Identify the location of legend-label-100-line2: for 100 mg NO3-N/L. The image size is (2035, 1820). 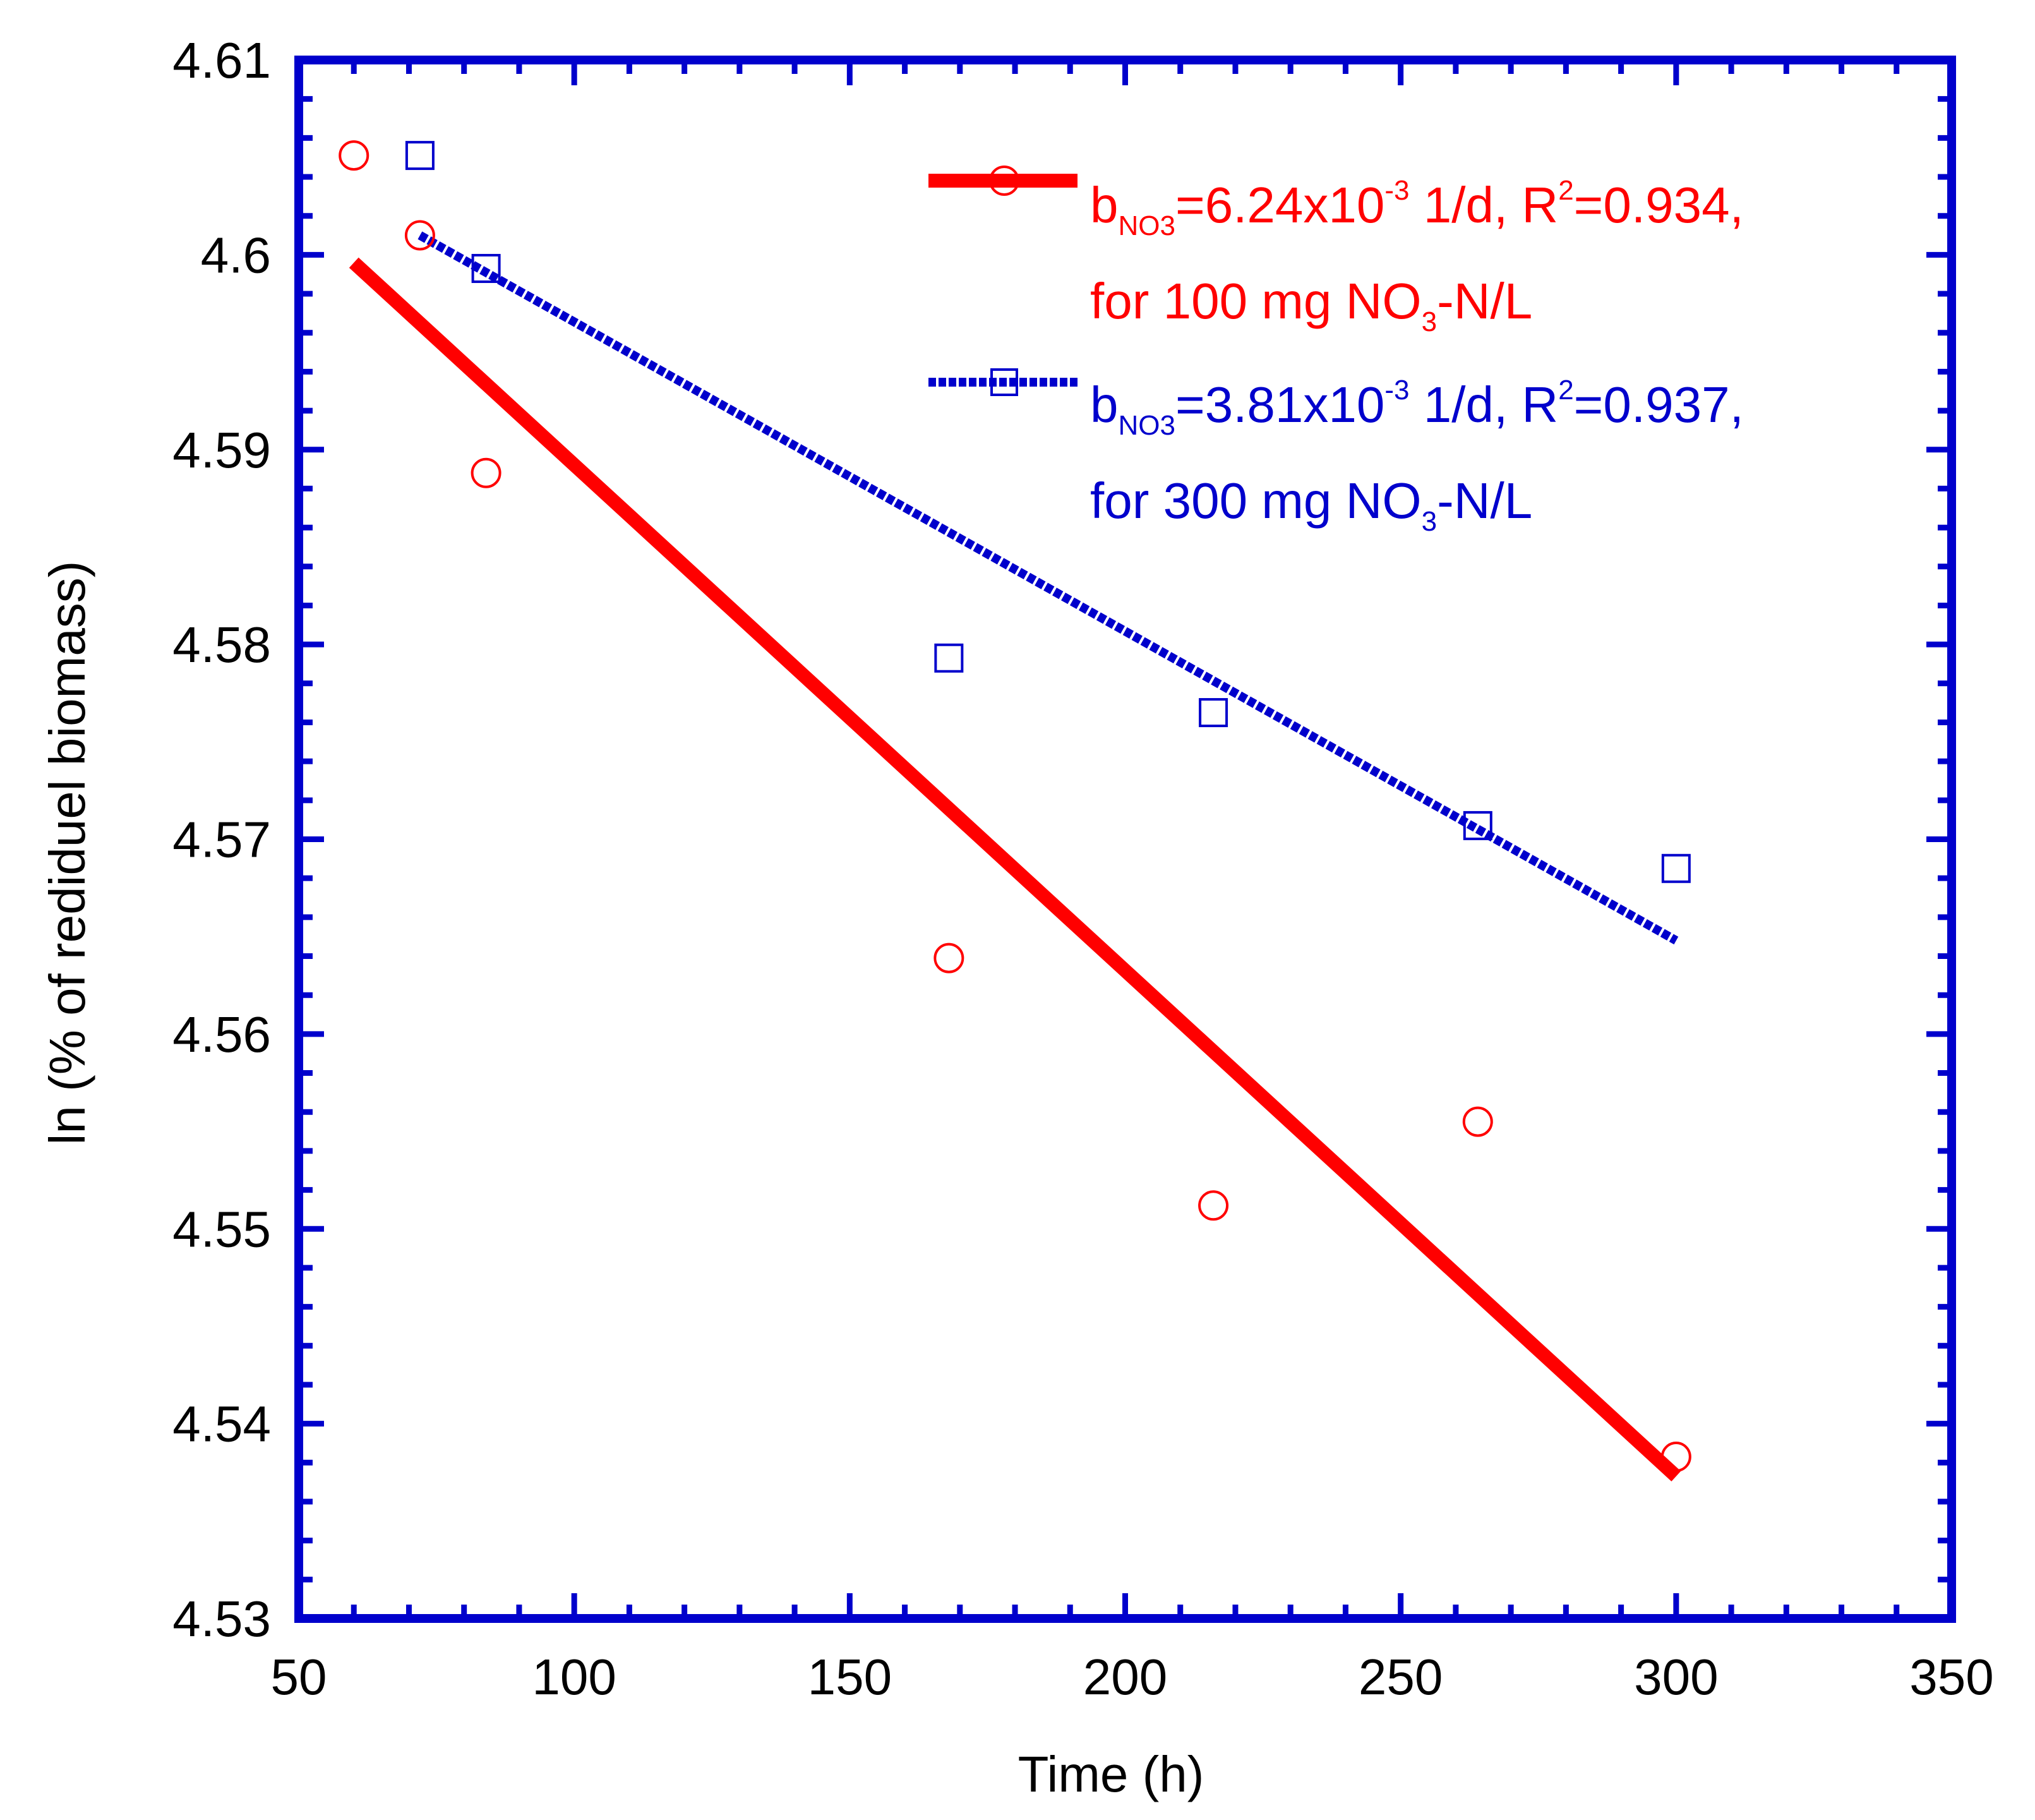
(1311, 305).